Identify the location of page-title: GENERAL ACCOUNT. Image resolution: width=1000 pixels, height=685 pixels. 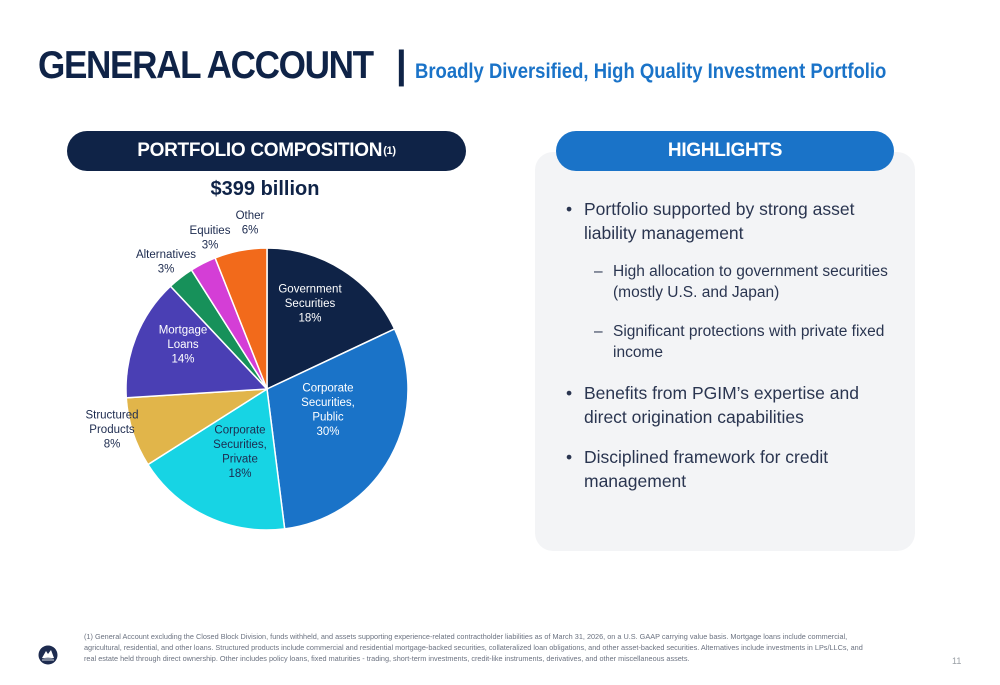
(206, 65).